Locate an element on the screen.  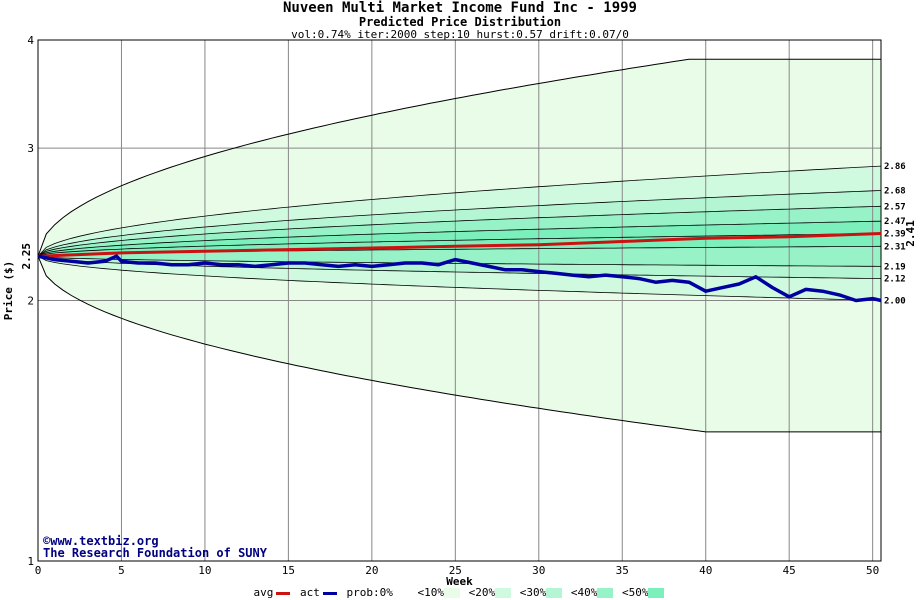
y-axis-label: Price ($) is located at coordinates (8, 291).